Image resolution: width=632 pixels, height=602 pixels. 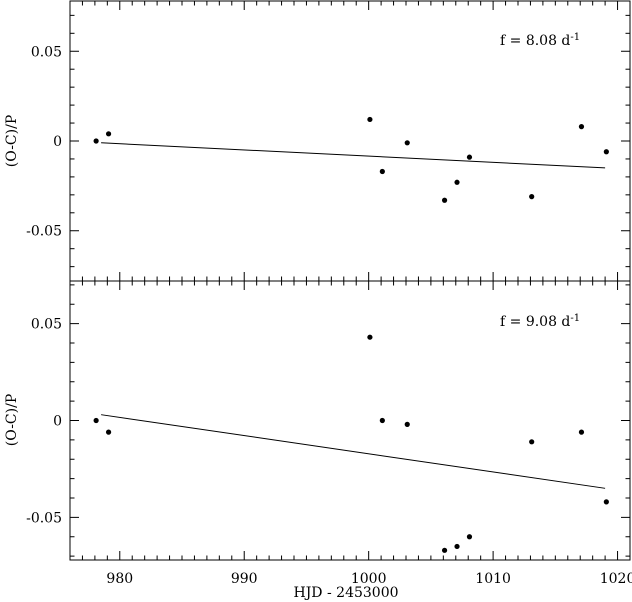 I want to click on bottom-y-tick-label: -0.05, so click(x=44, y=518).